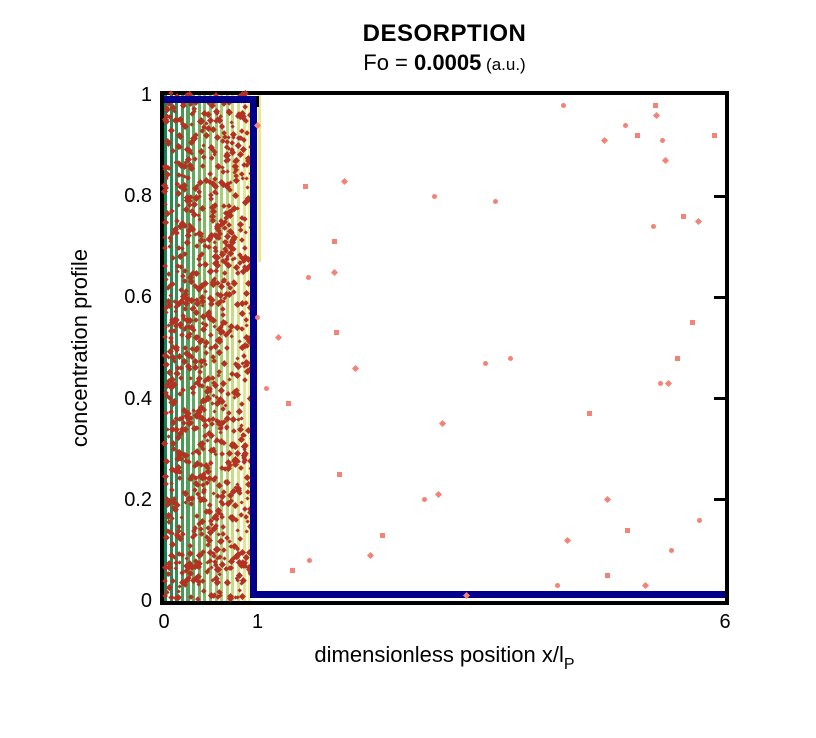 The image size is (816, 738). I want to click on y-tick-label: 1, so click(146, 95).